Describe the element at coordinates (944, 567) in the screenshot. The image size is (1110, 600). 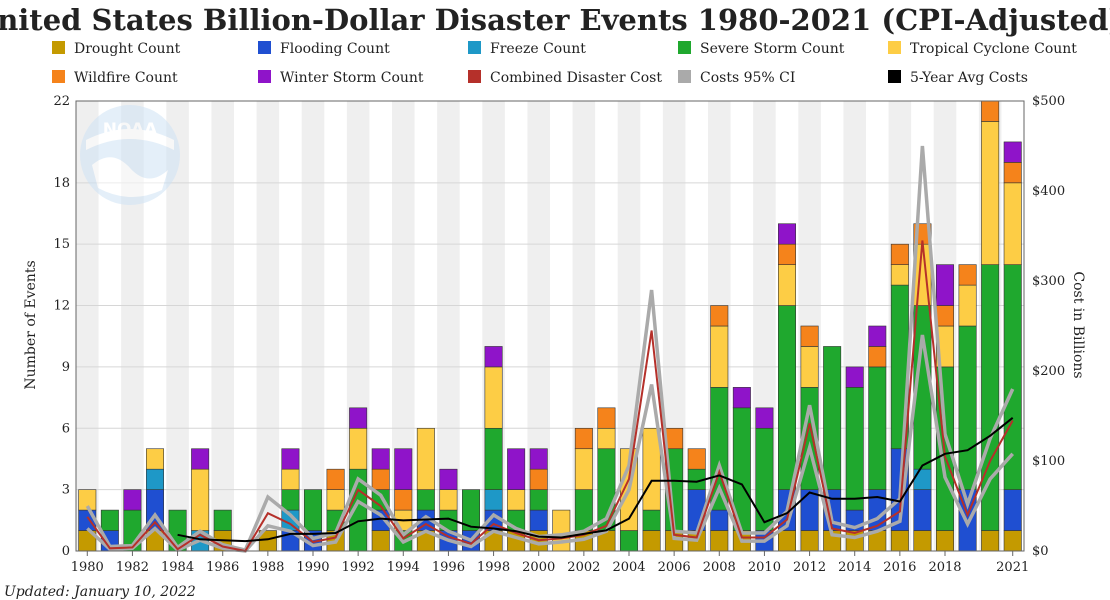
I see `x-tick-label: 2018` at that location.